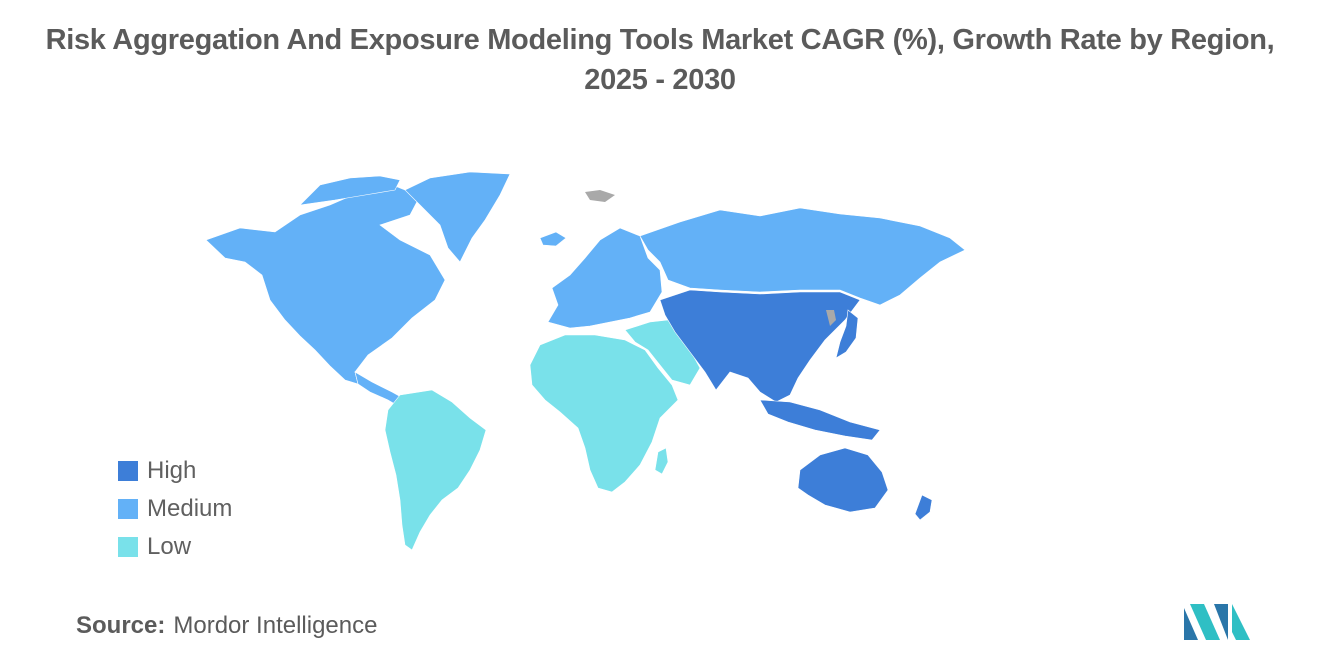 The width and height of the screenshot is (1320, 665). Describe the element at coordinates (457, 217) in the screenshot. I see `greenland-shape` at that location.